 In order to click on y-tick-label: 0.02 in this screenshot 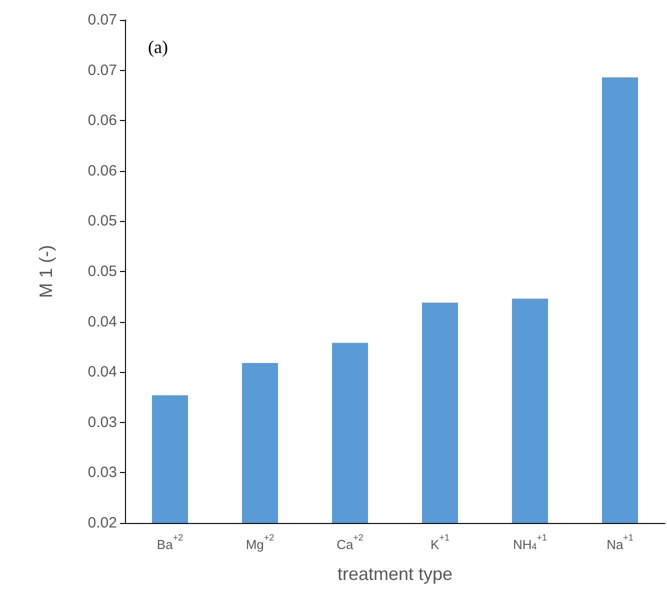, I will do `click(102, 523)`.